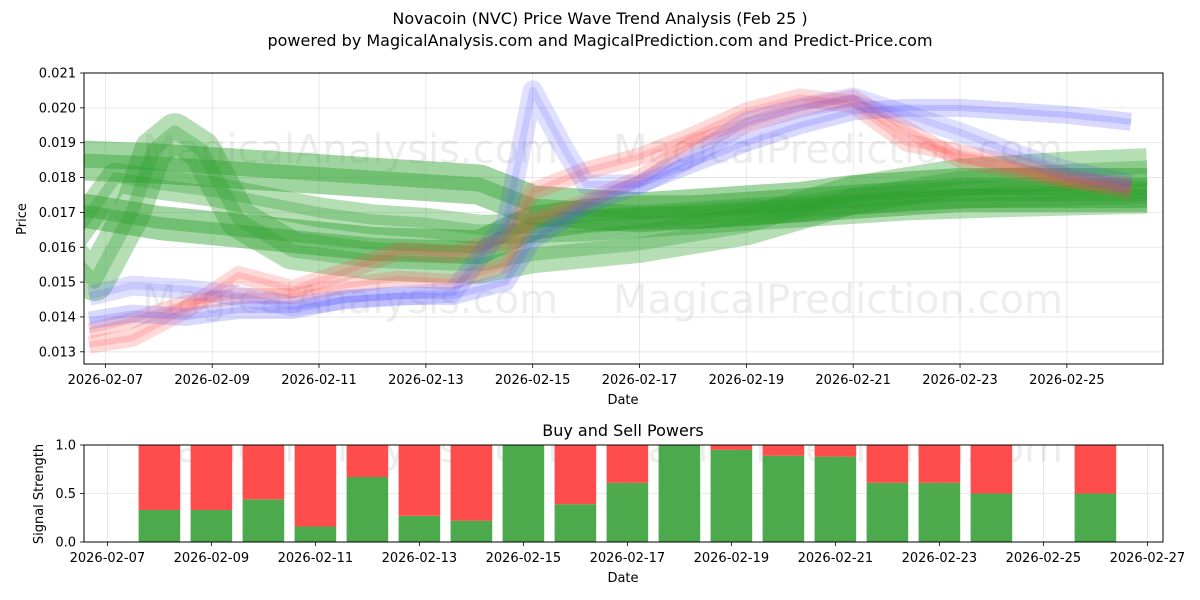  I want to click on price-y-tick-label: 0.021, so click(57, 74).